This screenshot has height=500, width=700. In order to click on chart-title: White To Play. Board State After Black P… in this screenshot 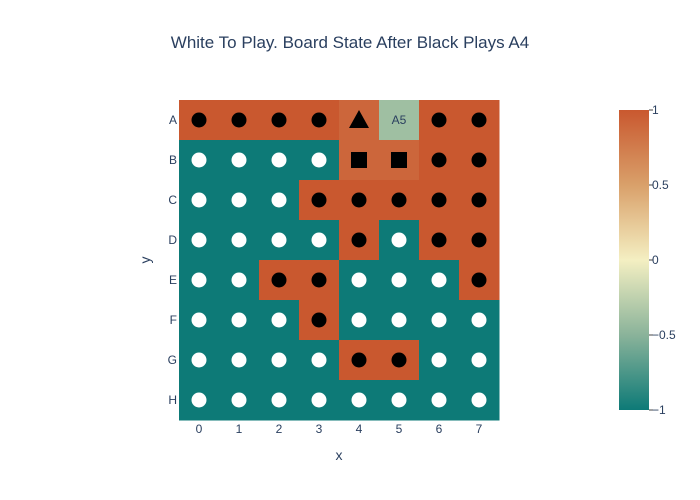, I will do `click(350, 42)`.